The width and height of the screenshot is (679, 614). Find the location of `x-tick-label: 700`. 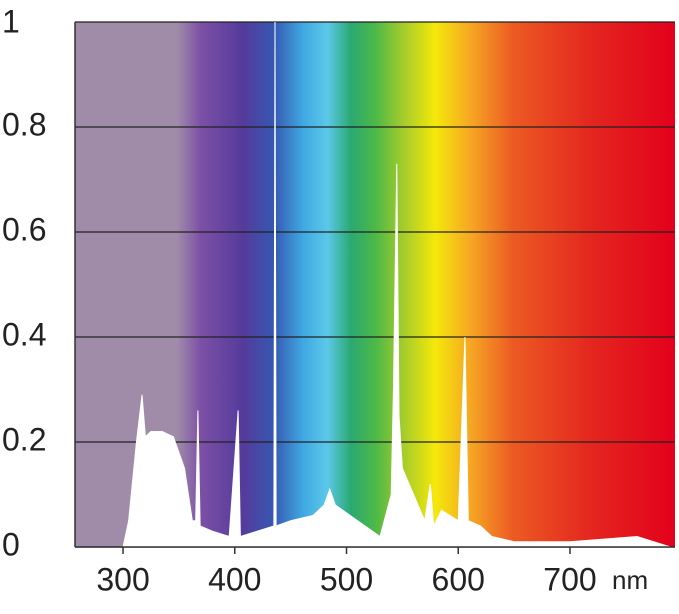

x-tick-label: 700 is located at coordinates (569, 579).